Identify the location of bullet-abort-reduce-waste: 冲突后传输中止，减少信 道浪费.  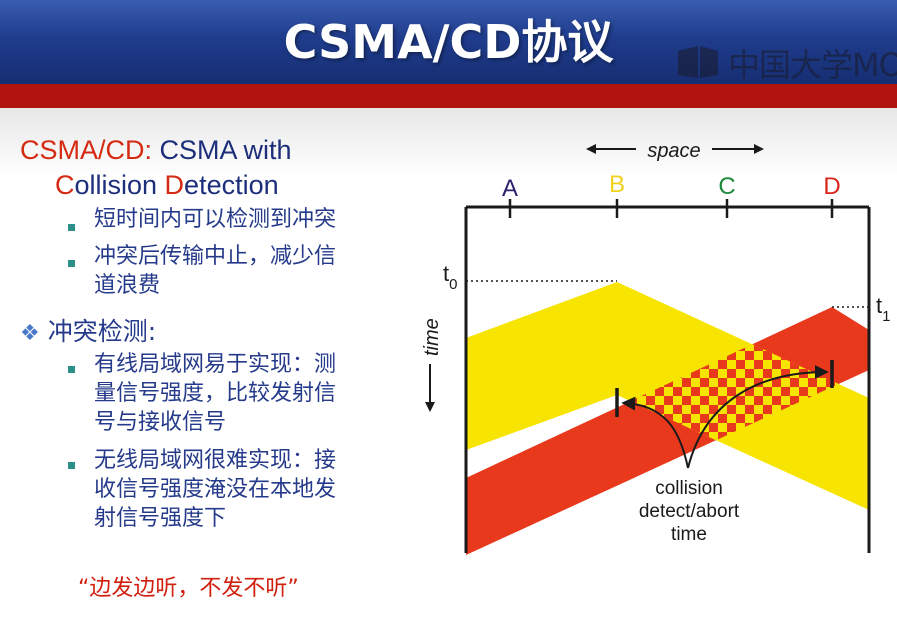
(215, 271).